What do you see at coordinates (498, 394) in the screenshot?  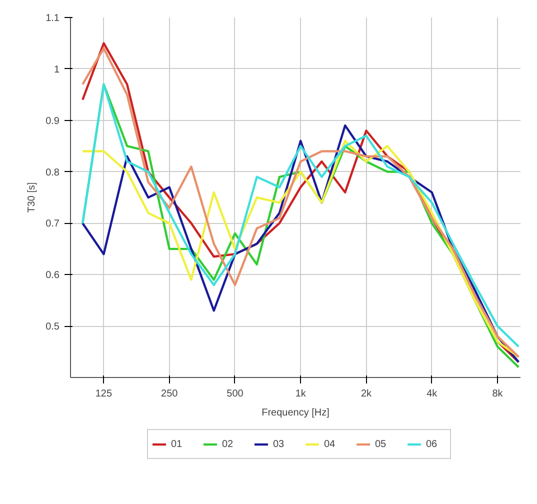 I see `x-tick-label: 8k` at bounding box center [498, 394].